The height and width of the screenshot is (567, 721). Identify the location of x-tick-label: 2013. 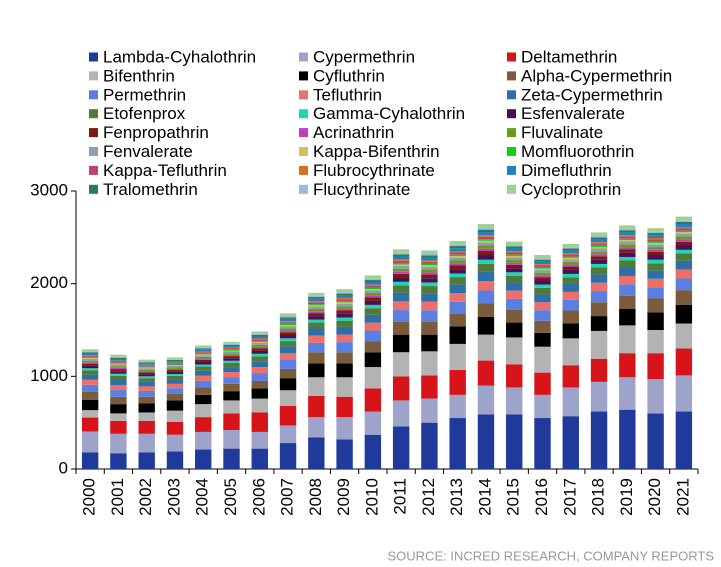
(456, 497).